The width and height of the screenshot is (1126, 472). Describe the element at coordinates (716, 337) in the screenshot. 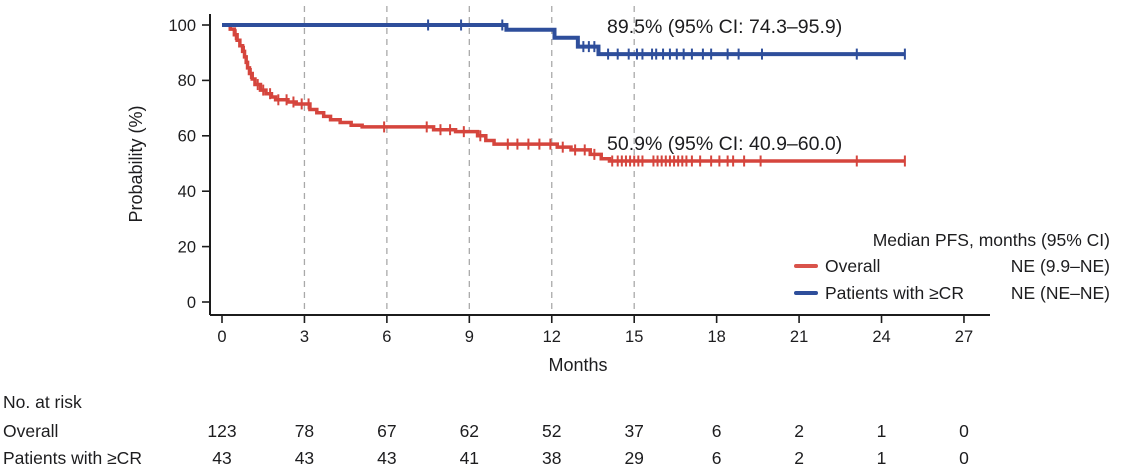

I see `x-tick-label: 18` at that location.